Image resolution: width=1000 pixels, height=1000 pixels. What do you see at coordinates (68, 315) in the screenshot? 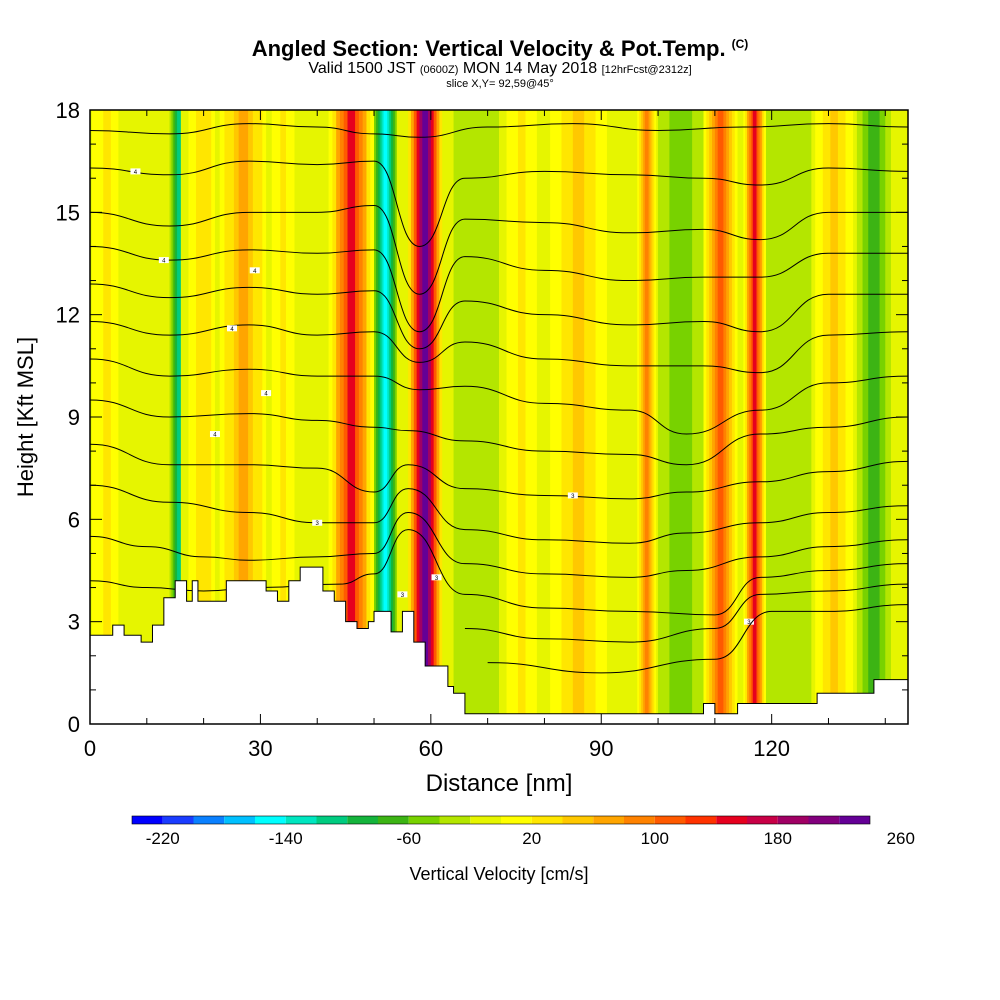
I see `y-tick-label: 12` at bounding box center [68, 315].